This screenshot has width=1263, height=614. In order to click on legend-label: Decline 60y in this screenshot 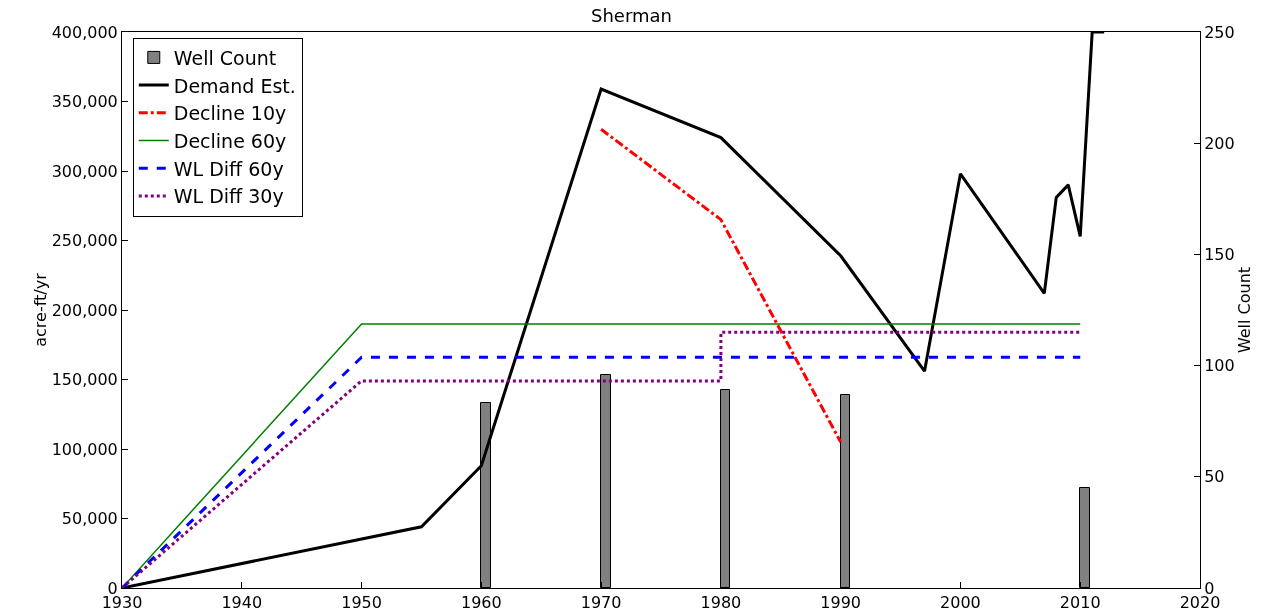, I will do `click(230, 140)`.